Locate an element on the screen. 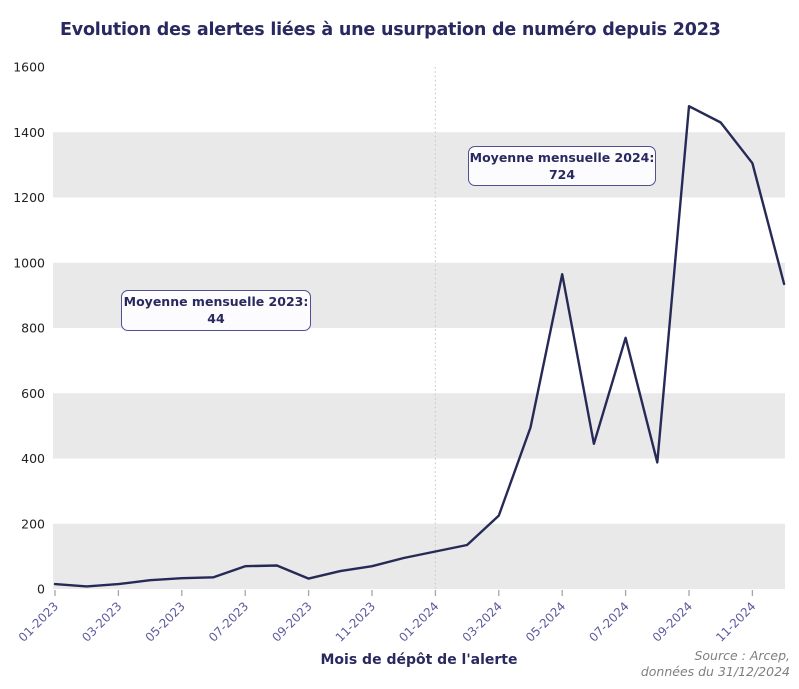 The height and width of the screenshot is (689, 799). x-tick-label: 01-2023 is located at coordinates (38, 621).